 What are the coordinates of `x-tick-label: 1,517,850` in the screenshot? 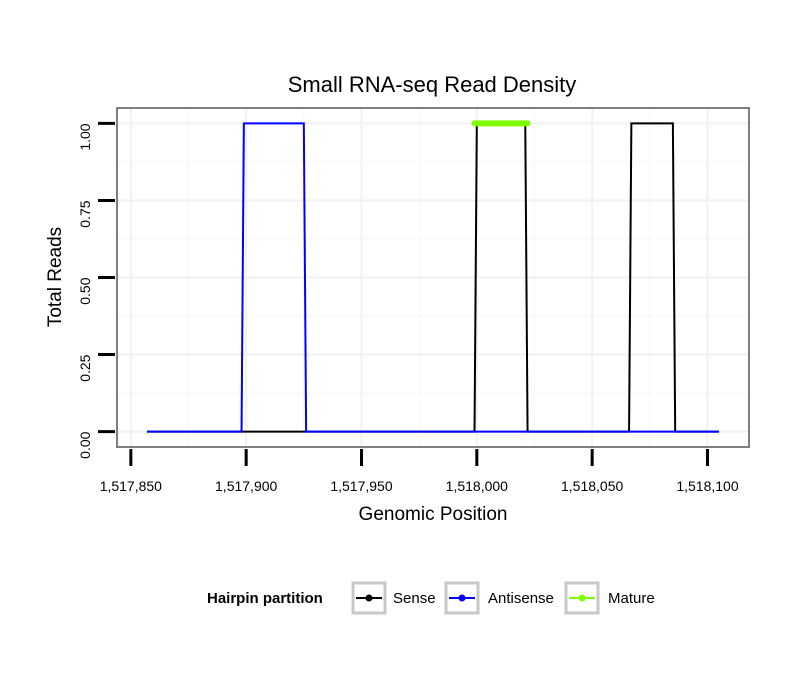 It's located at (131, 486).